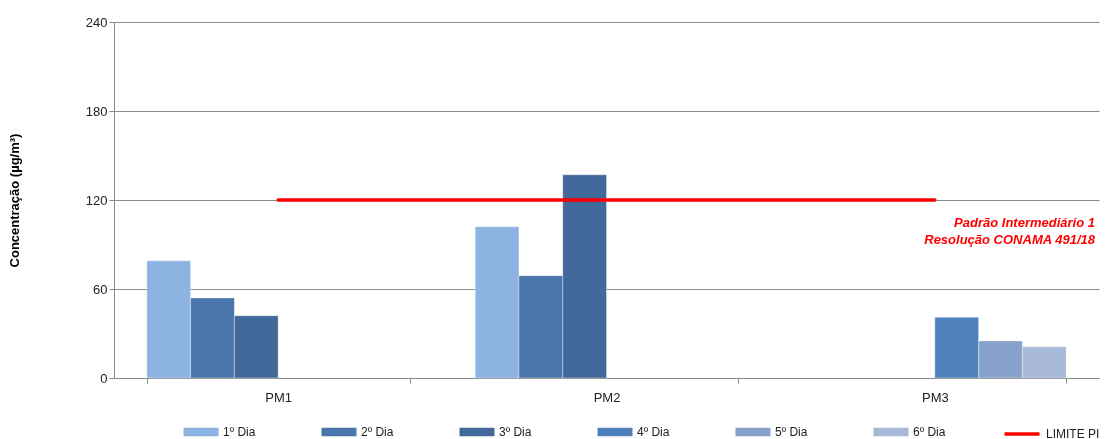 This screenshot has height=439, width=1119. Describe the element at coordinates (96, 111) in the screenshot. I see `y-tick-label: 180` at that location.